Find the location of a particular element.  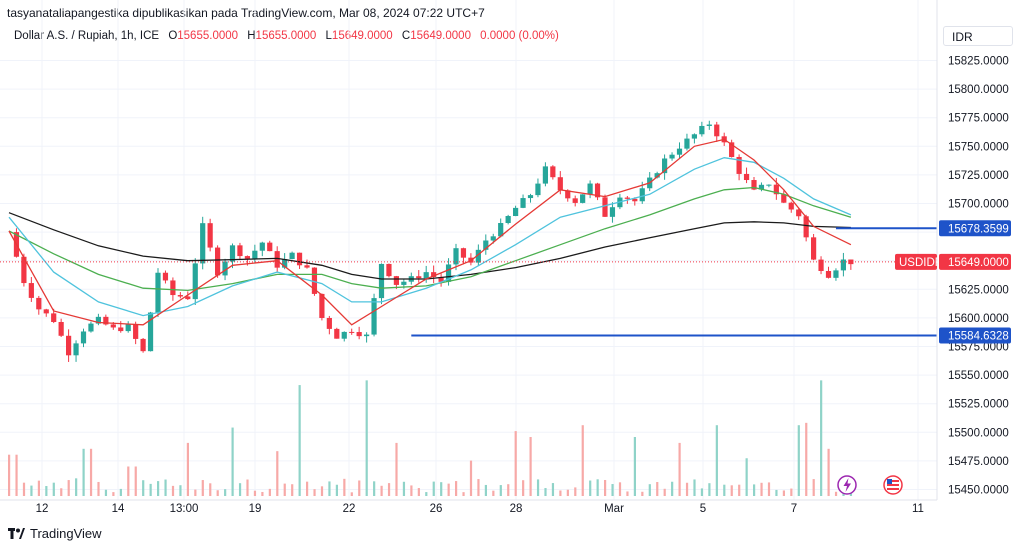

price-tags: 15678.3599 15584.6328 USDIDR 15649.0000 is located at coordinates (953, 282).